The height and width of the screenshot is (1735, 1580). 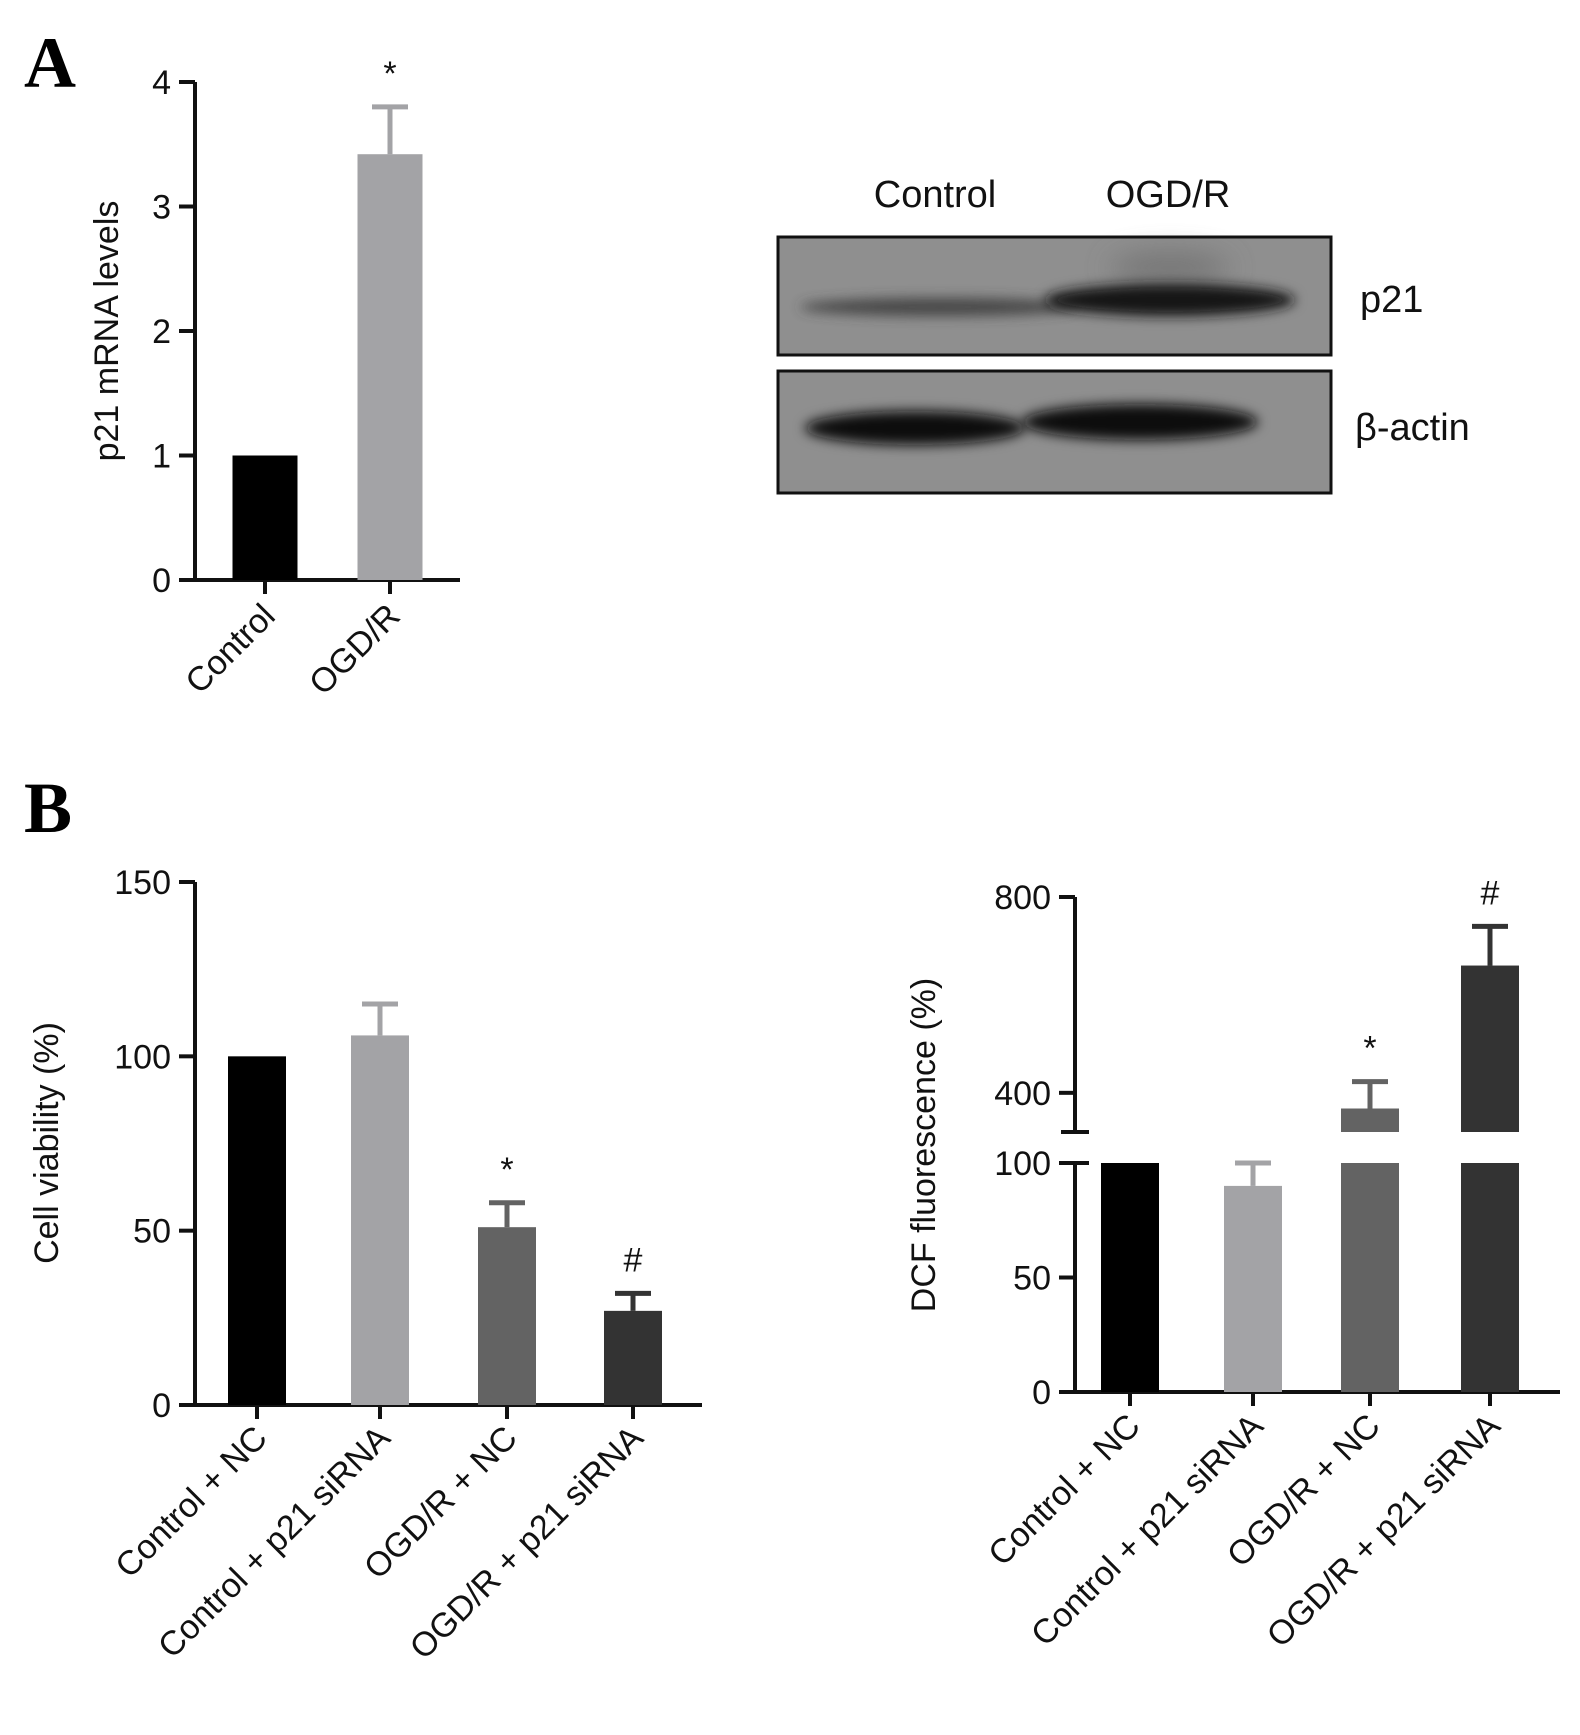 I want to click on western-blot: Control OGD/R p21 β-actin, so click(x=1123, y=334).